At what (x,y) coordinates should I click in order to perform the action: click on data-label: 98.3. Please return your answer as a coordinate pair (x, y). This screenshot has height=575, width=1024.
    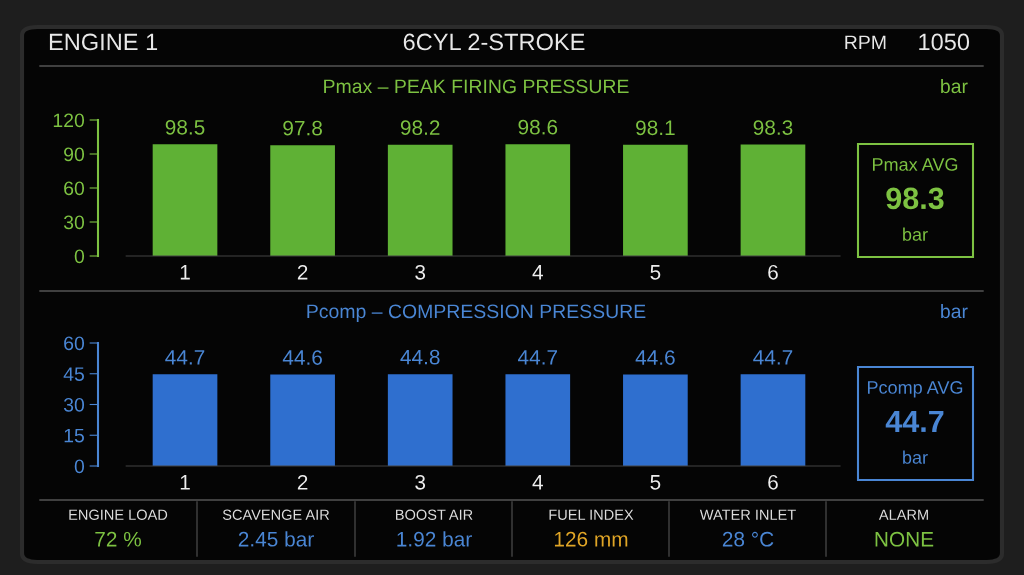
    Looking at the image, I should click on (773, 127).